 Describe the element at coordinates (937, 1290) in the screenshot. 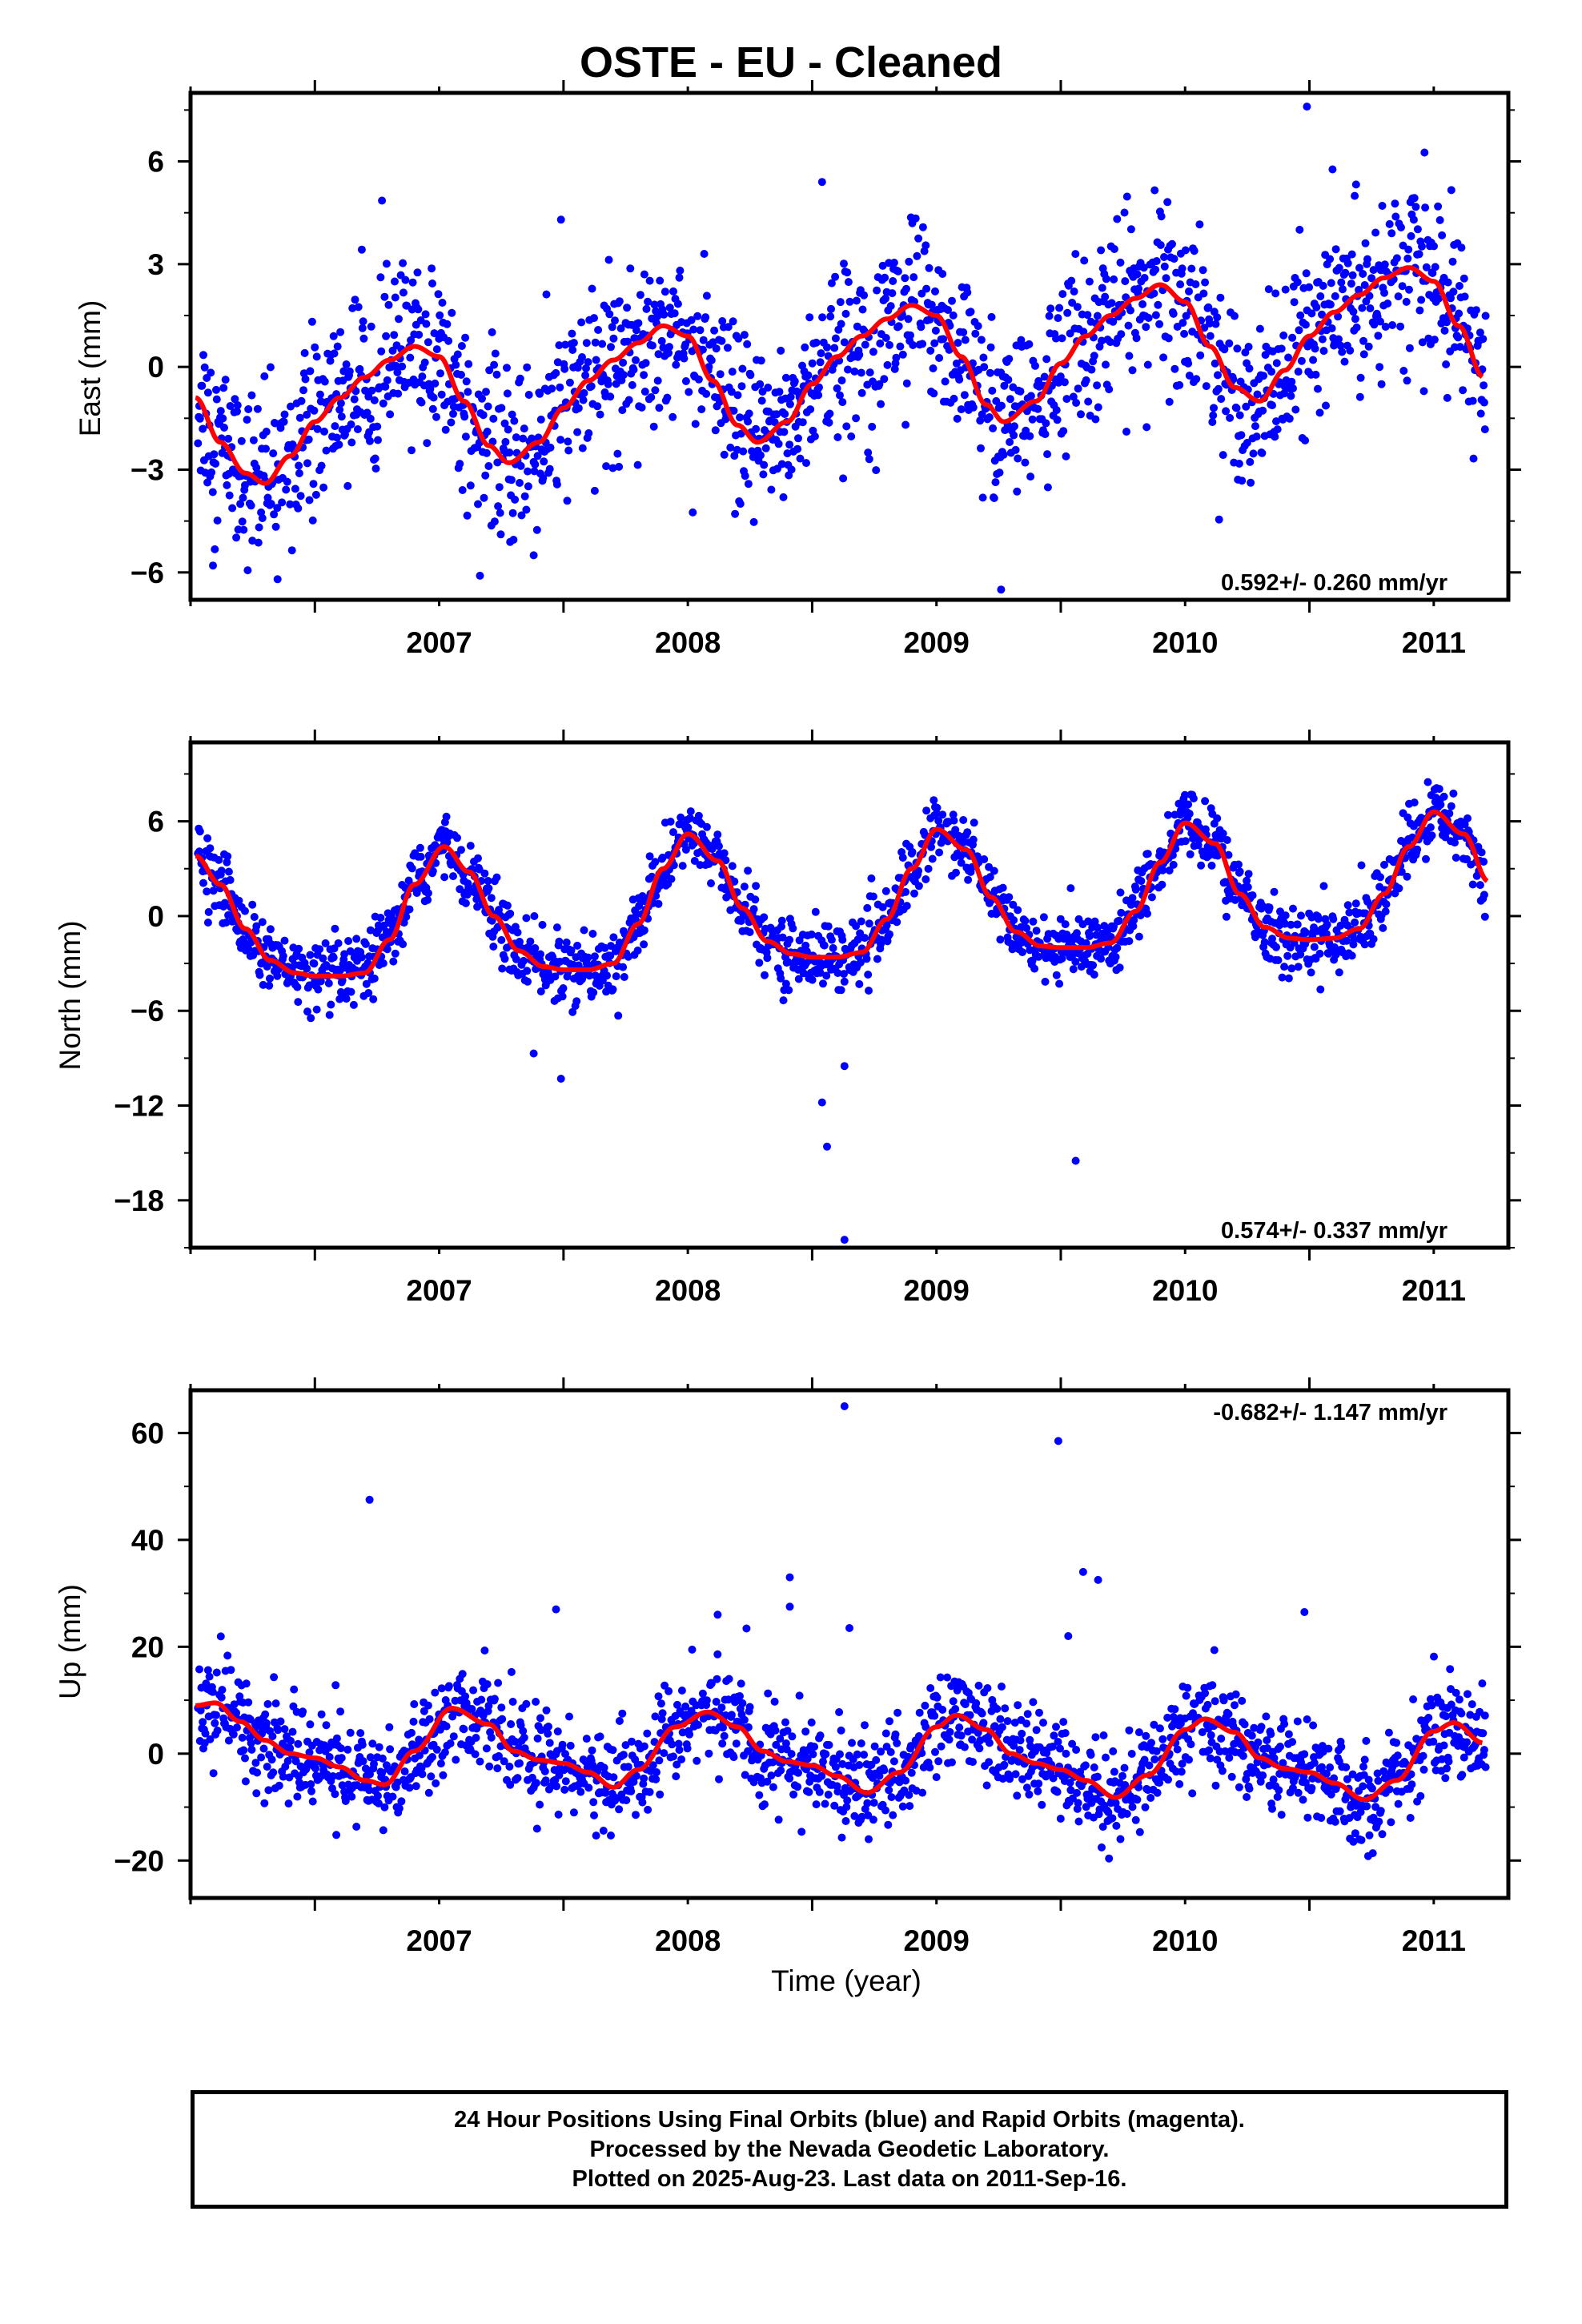

I see `north-x-tick-label: 2009` at that location.